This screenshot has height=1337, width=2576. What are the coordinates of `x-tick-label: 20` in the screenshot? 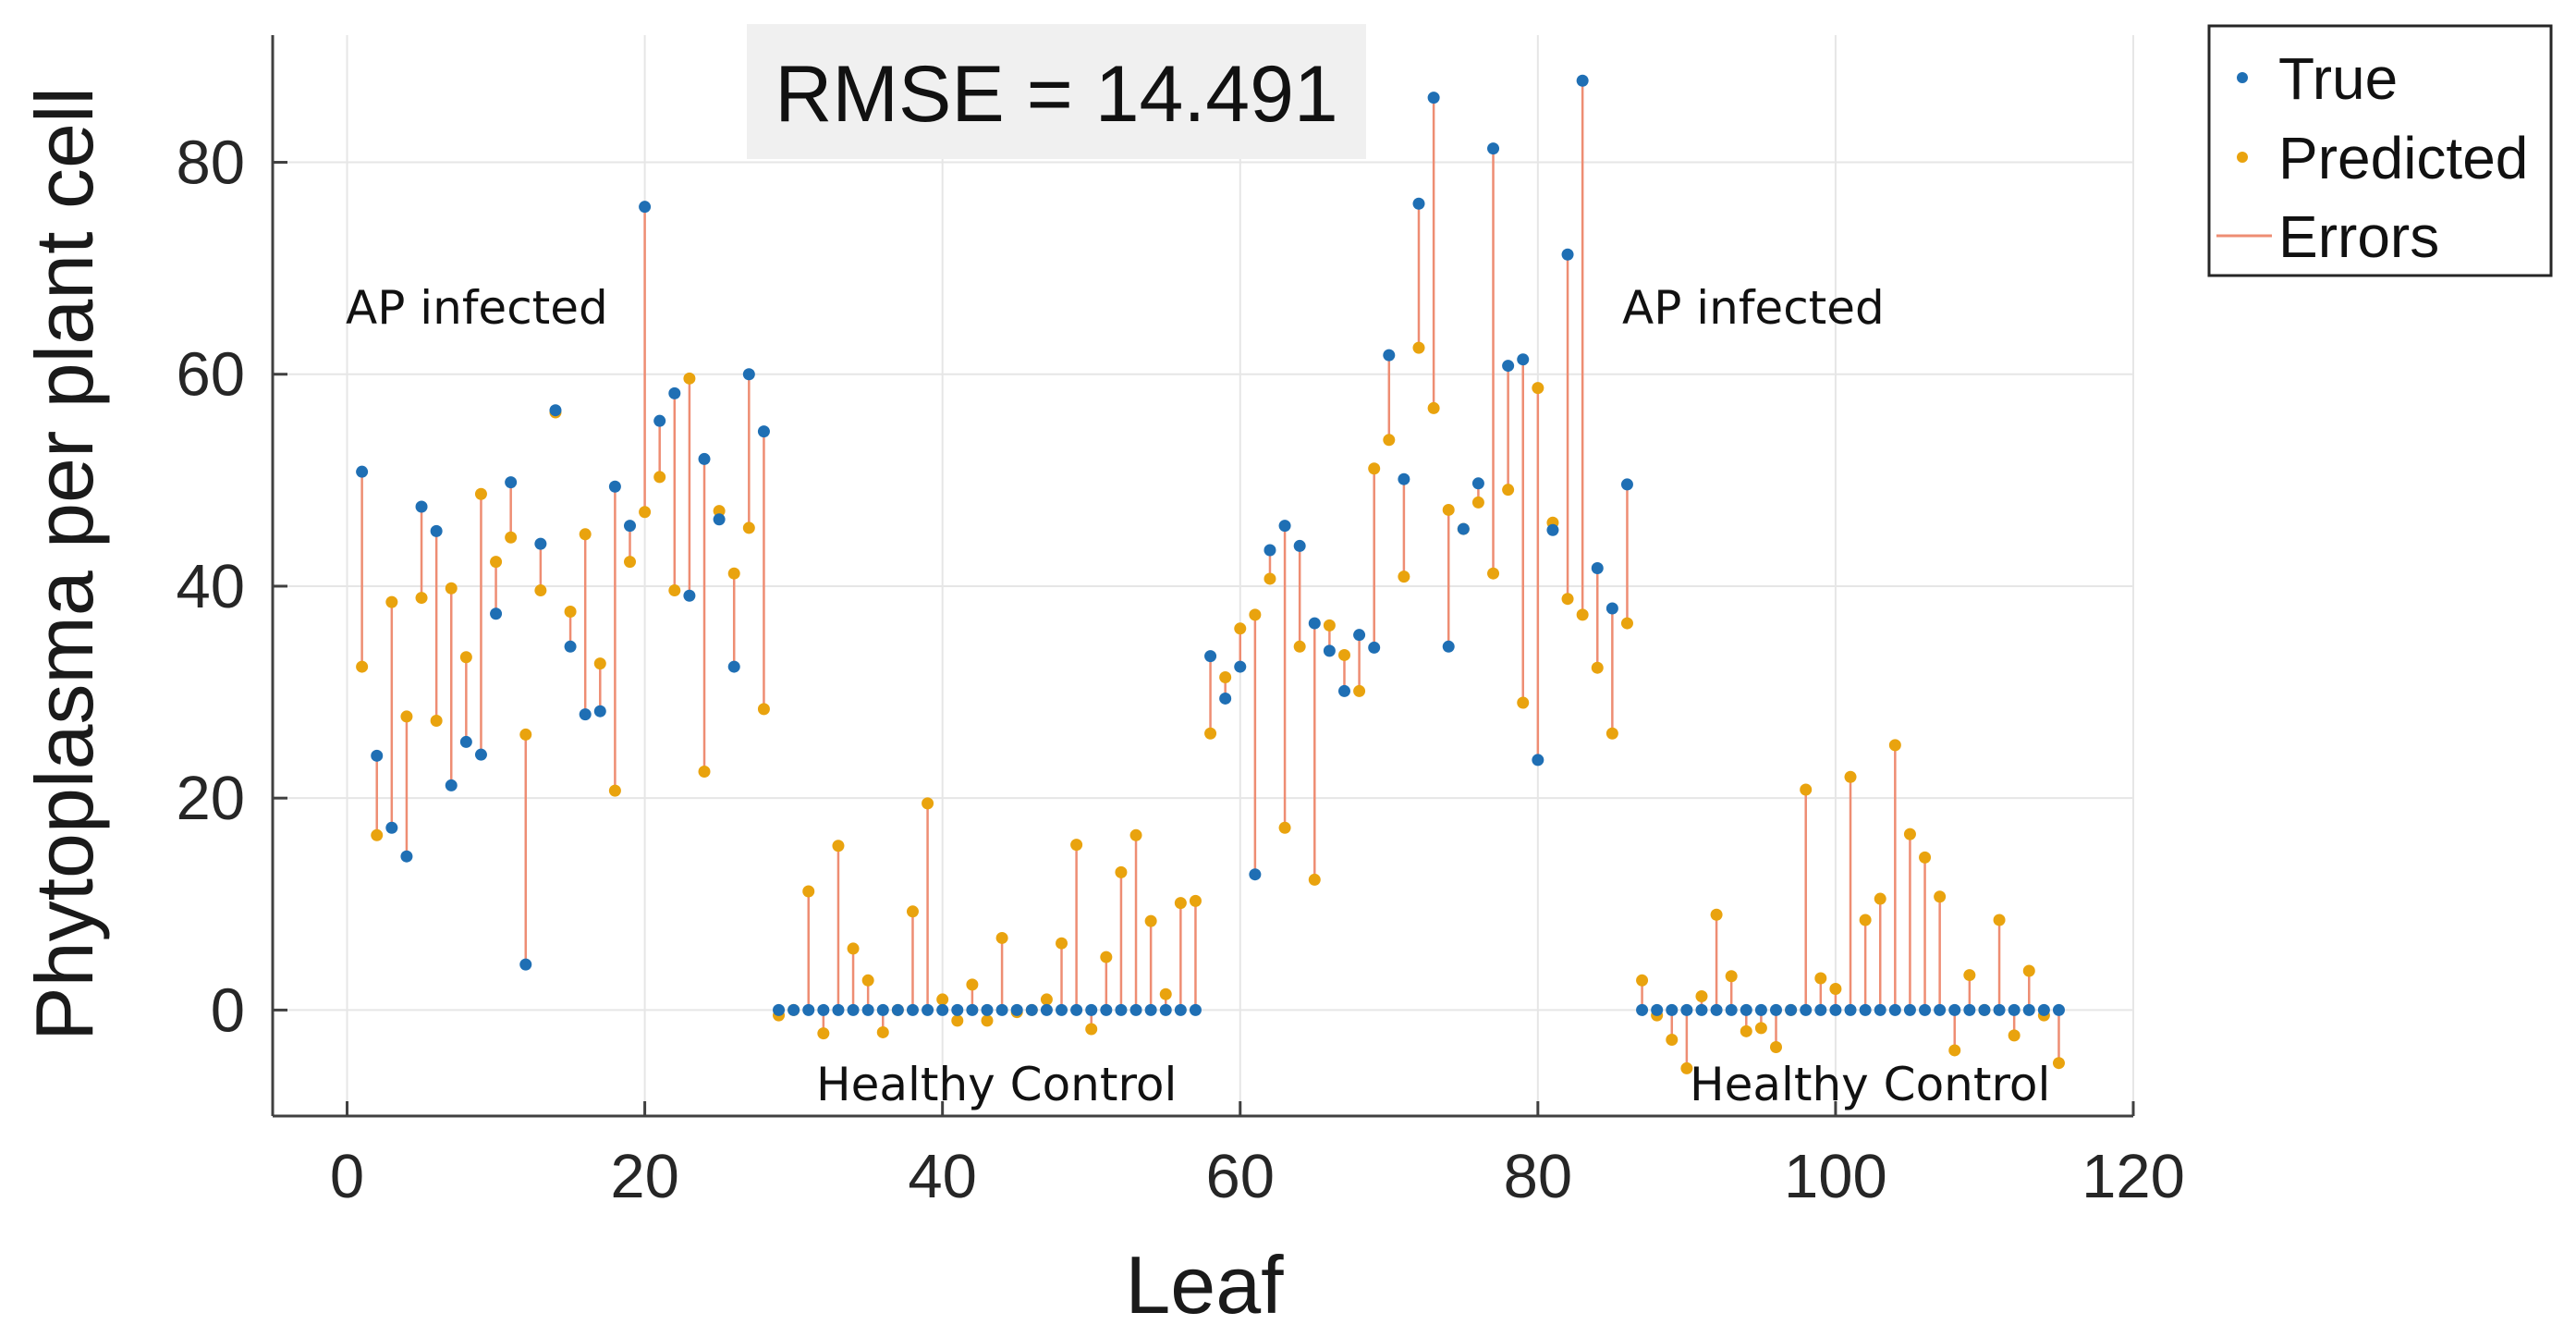 It's located at (644, 1177).